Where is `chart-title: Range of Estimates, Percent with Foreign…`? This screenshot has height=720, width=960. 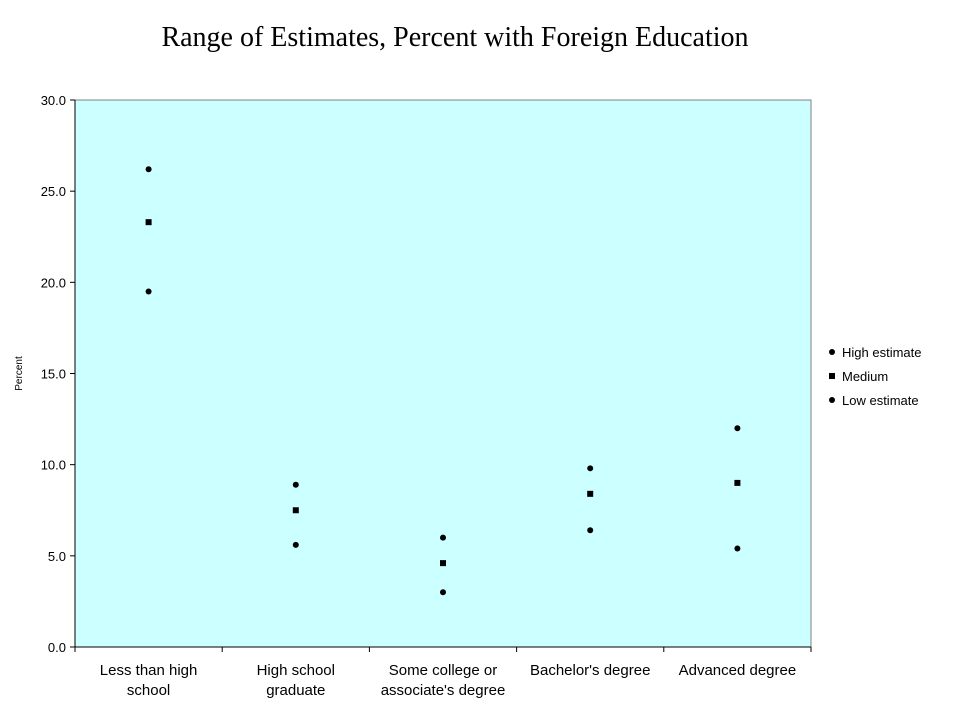
chart-title: Range of Estimates, Percent with Foreign… is located at coordinates (455, 37).